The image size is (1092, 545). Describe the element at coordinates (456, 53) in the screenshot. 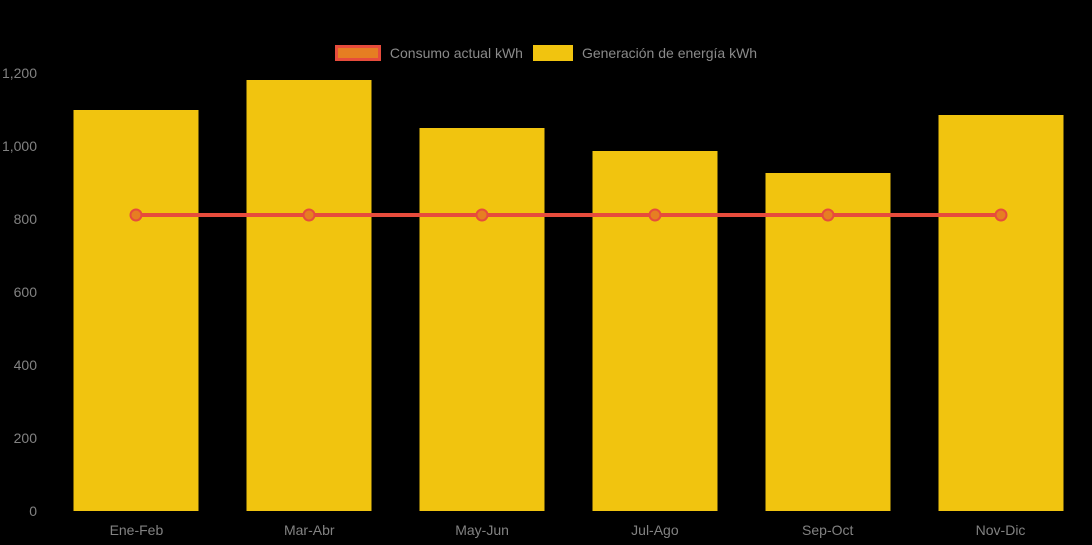

I see `legend-label-consumo-actual: Consumo actual kWh` at that location.